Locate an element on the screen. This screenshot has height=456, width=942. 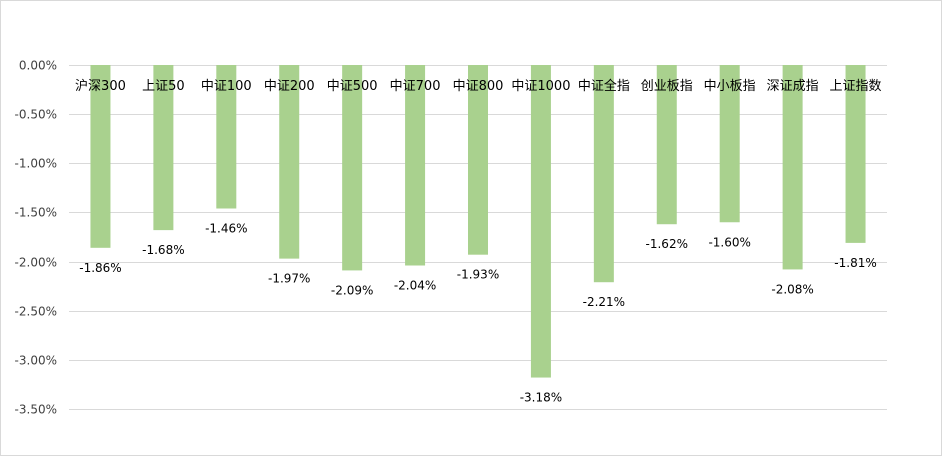
y-tick-label: -3.00% is located at coordinates (36, 361).